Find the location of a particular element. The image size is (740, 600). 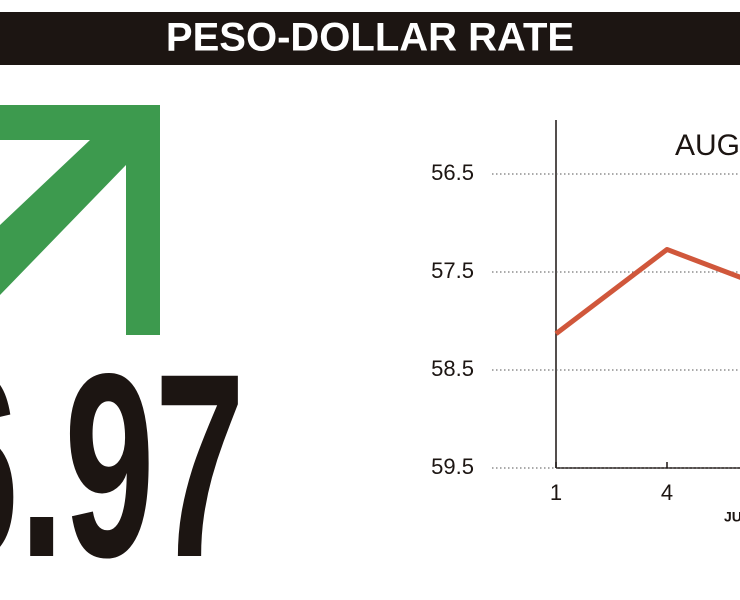

chart-title: AUG is located at coordinates (707, 145).